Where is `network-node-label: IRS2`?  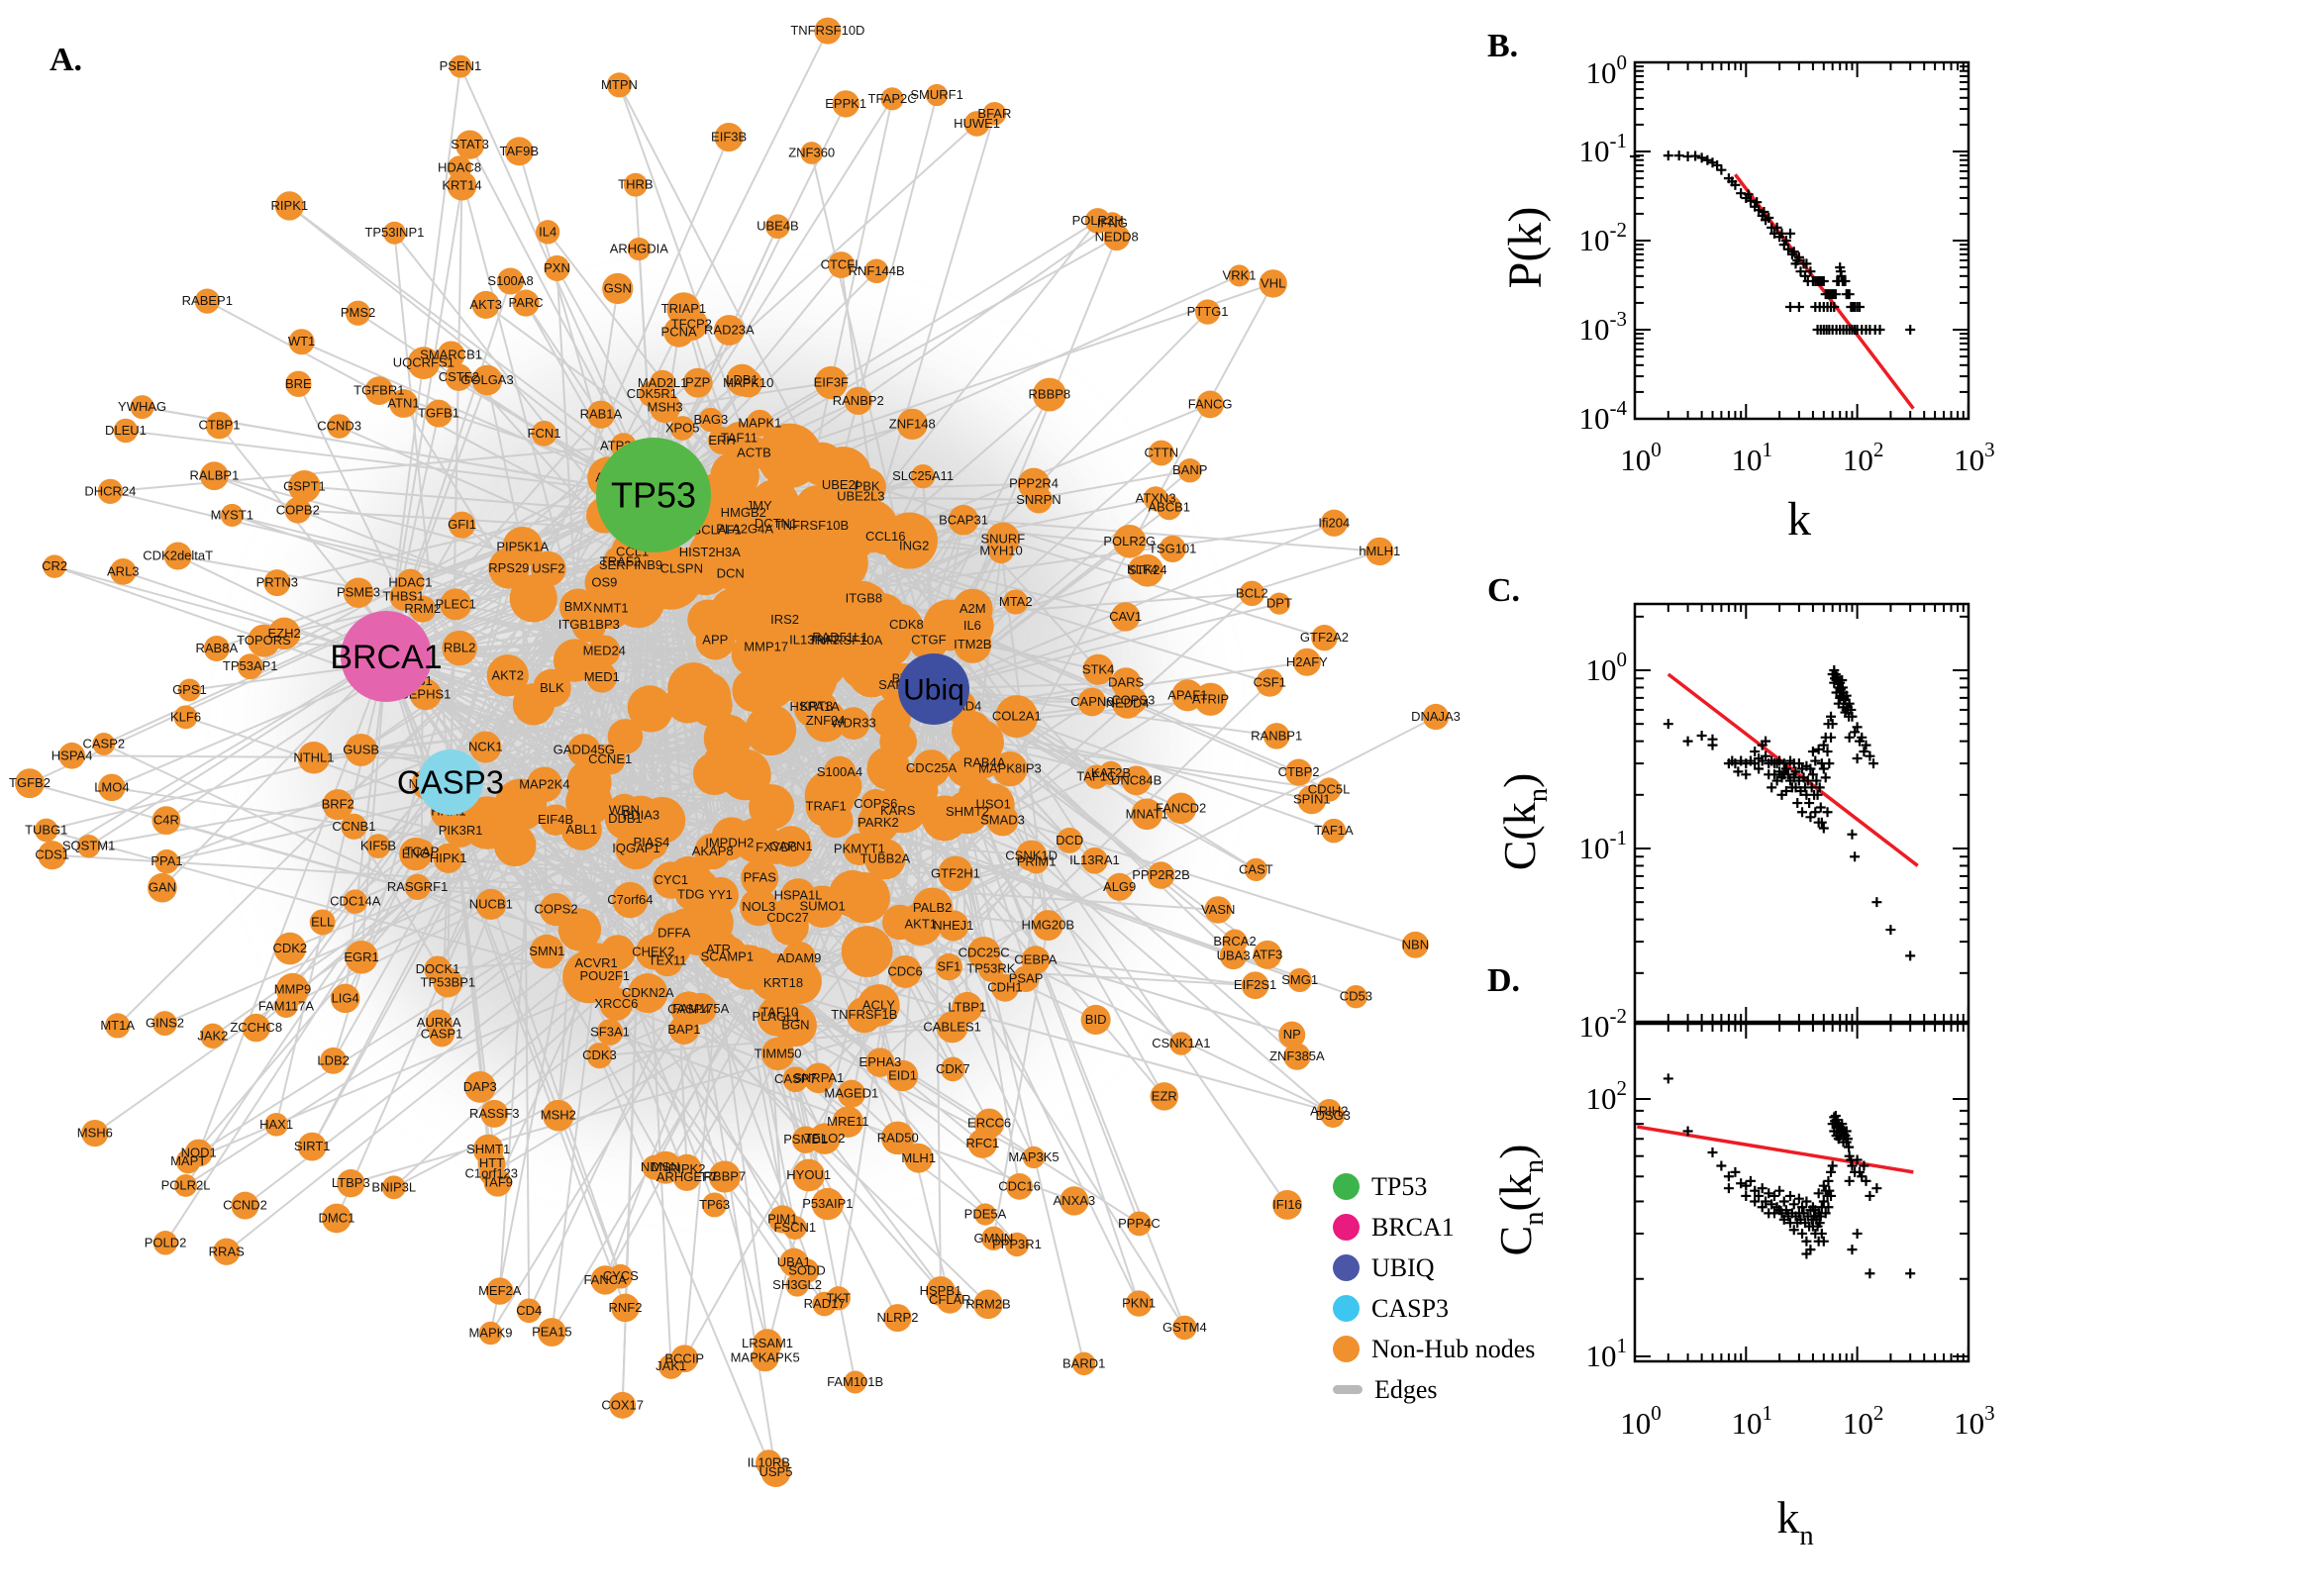
network-node-label: IRS2 is located at coordinates (784, 619).